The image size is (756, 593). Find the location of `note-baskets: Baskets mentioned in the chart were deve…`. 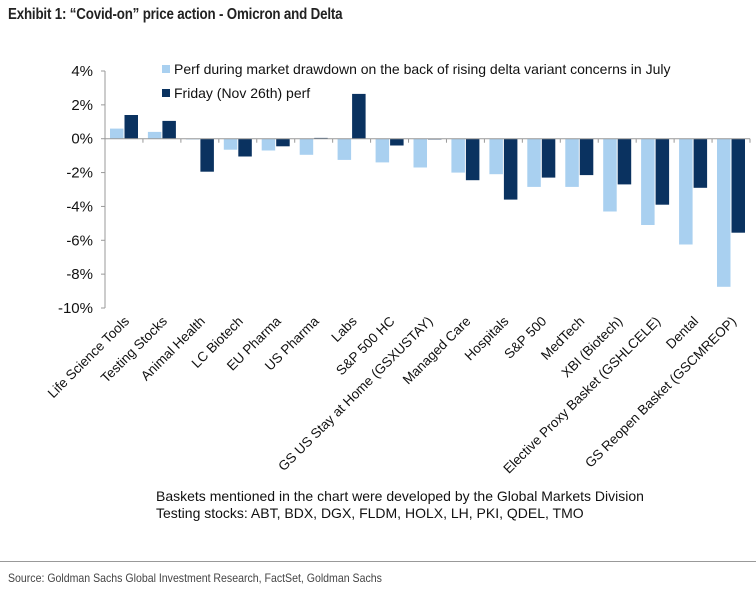

note-baskets: Baskets mentioned in the chart were deve… is located at coordinates (400, 496).